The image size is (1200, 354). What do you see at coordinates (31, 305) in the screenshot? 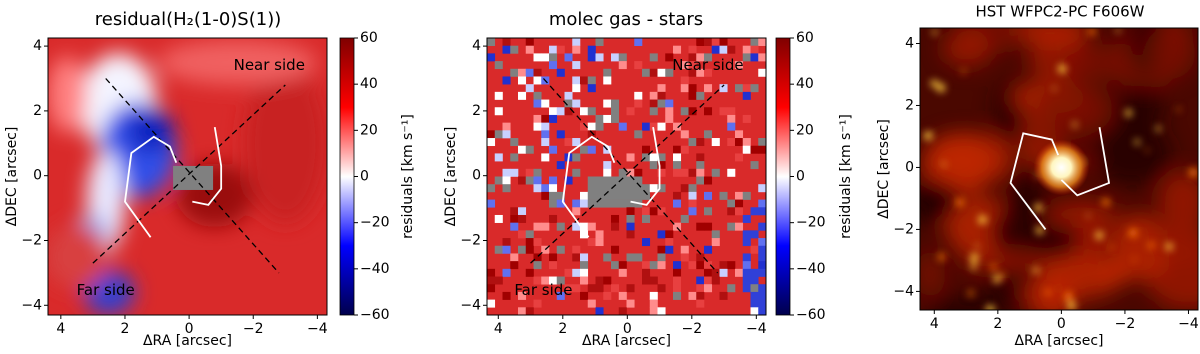
I see `y-tick-label: −4` at bounding box center [31, 305].